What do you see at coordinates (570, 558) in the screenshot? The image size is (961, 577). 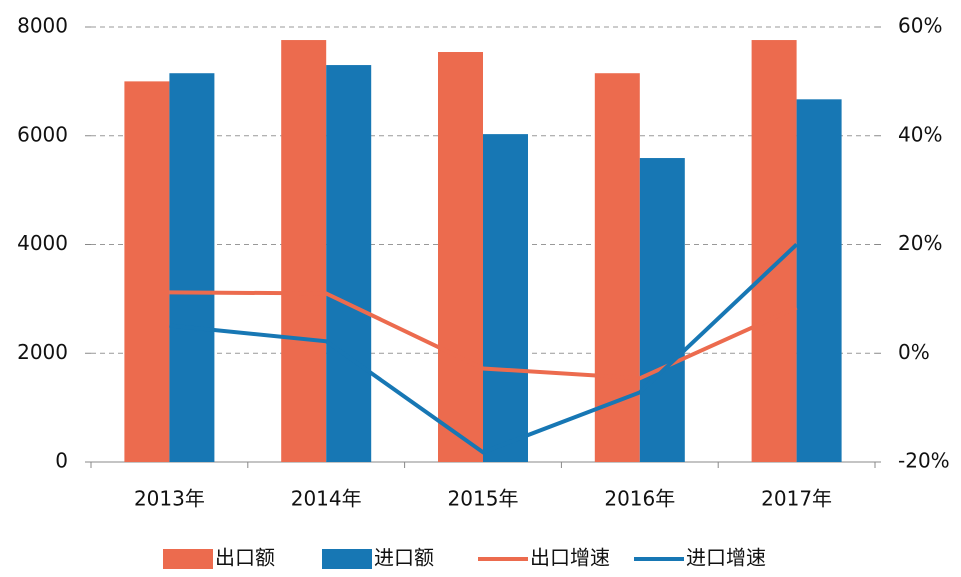 I see `legend-label: 出口增速` at bounding box center [570, 558].